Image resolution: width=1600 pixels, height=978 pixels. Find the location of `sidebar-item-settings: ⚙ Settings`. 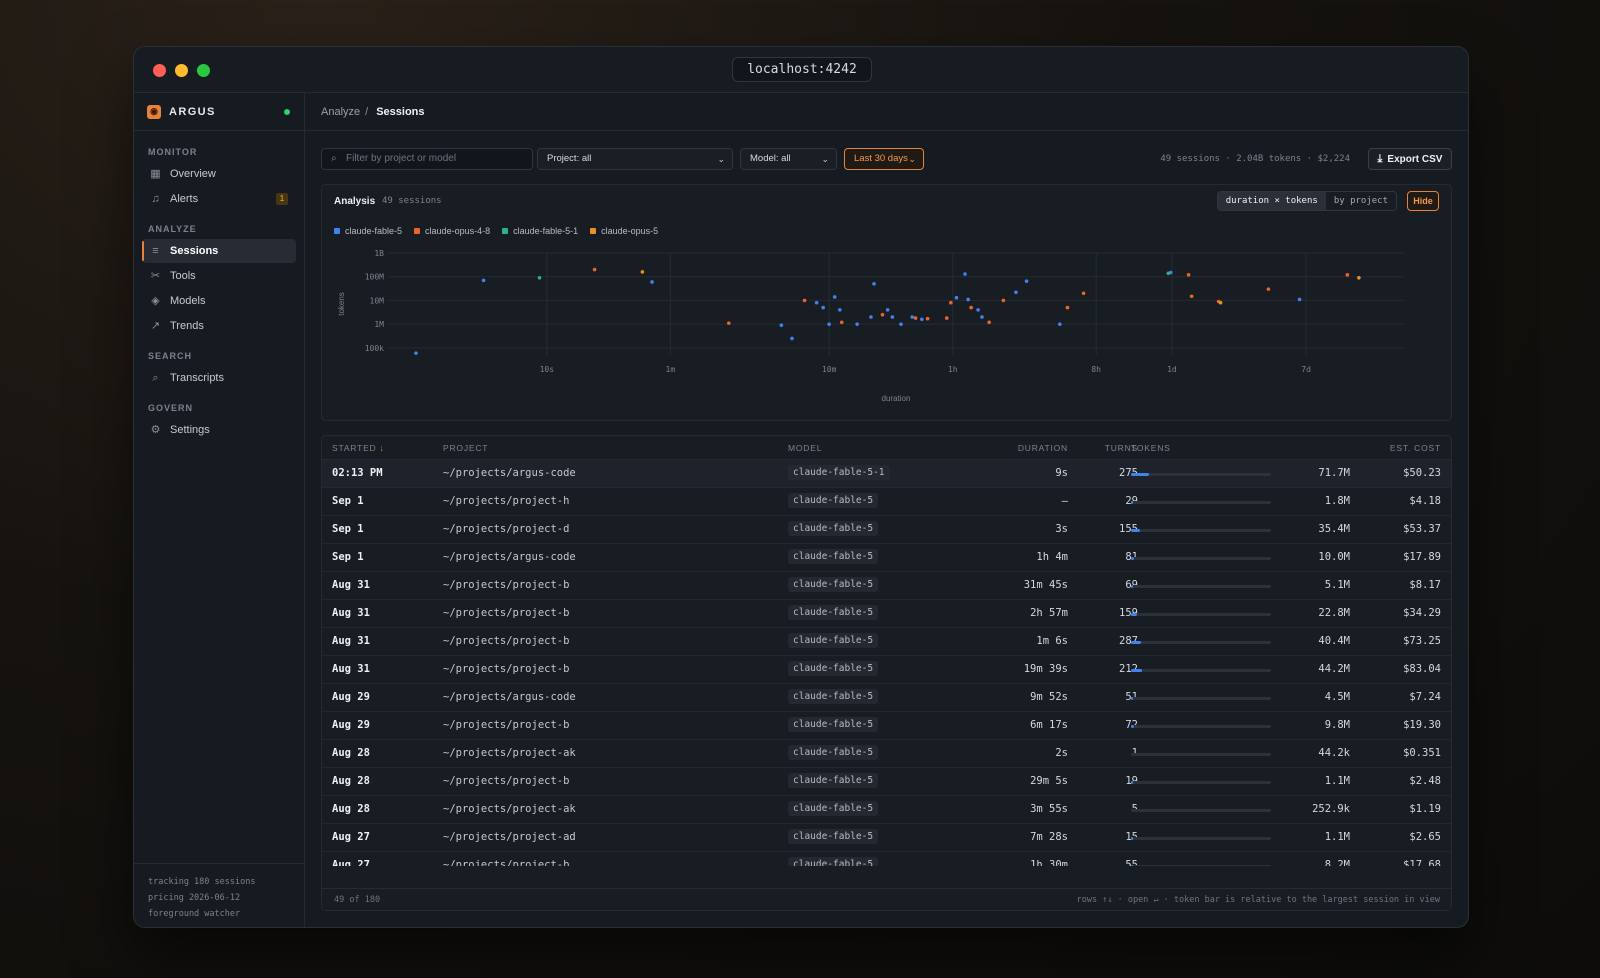

sidebar-item-settings: ⚙ Settings is located at coordinates (219, 430).